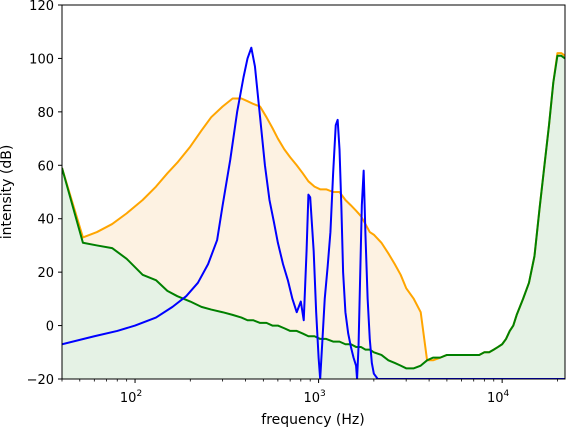  I want to click on x-tick-label: 10⁴, so click(498, 397).